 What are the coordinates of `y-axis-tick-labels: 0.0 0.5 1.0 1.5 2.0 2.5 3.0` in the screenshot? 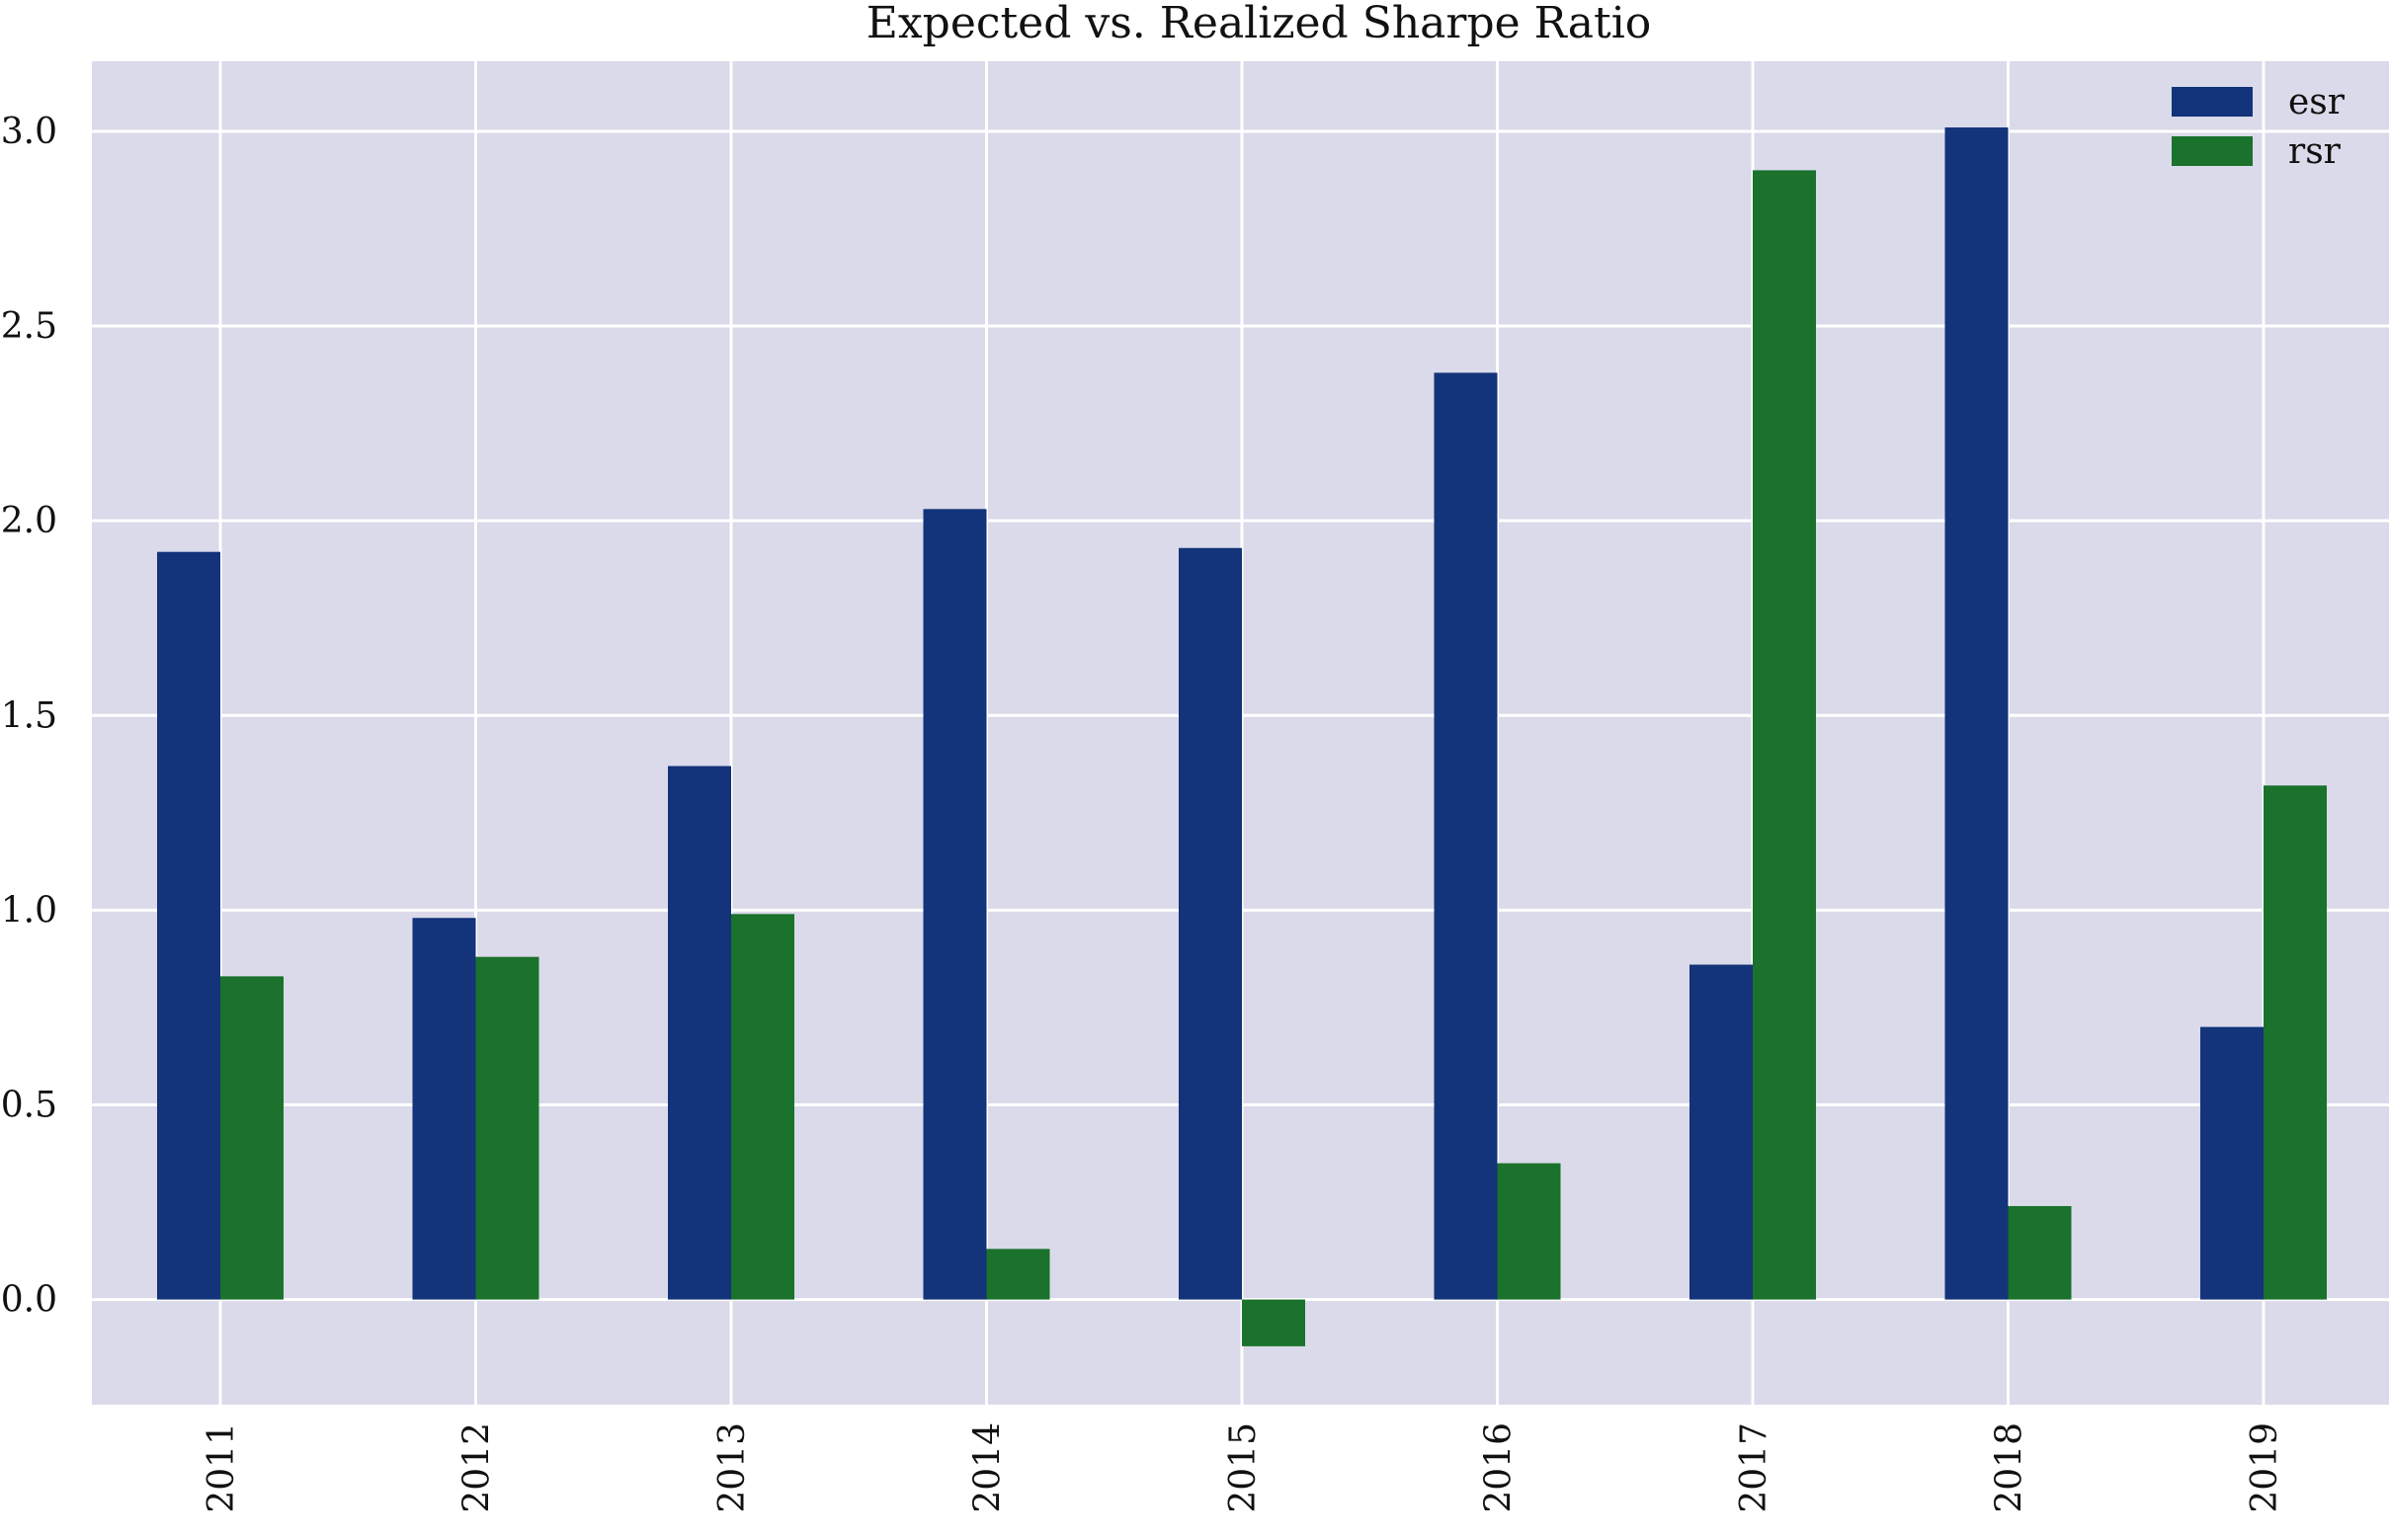 It's located at (29, 716).